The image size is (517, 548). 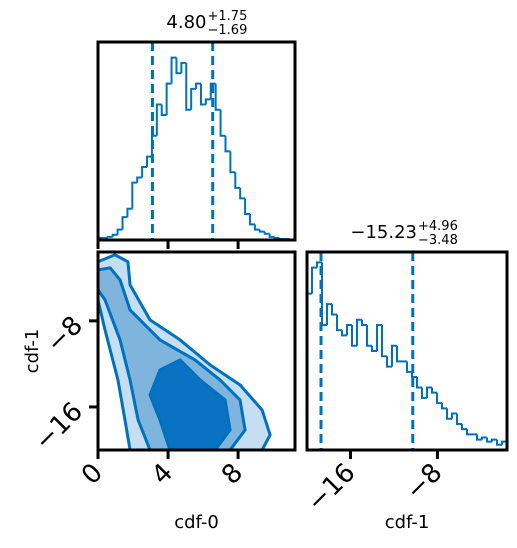 What do you see at coordinates (186, 22) in the screenshot?
I see `title-value: 4.80` at bounding box center [186, 22].